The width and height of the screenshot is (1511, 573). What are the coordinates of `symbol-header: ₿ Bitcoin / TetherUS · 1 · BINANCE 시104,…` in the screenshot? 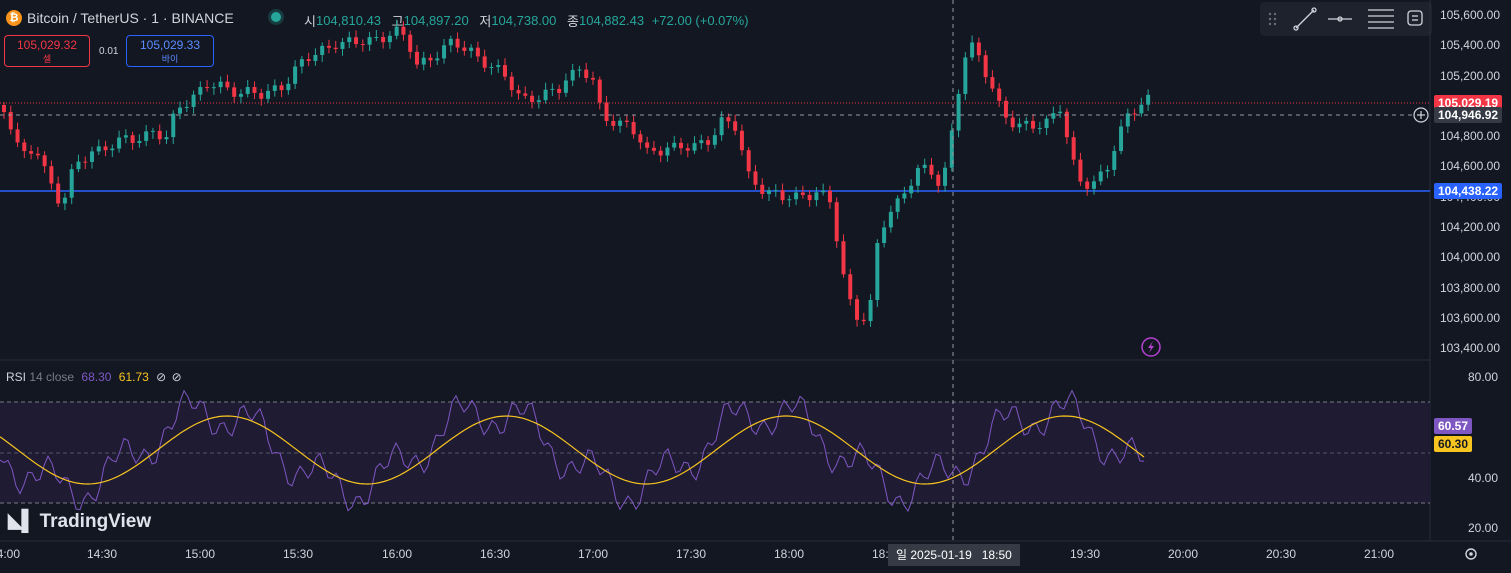 It's located at (630, 18).